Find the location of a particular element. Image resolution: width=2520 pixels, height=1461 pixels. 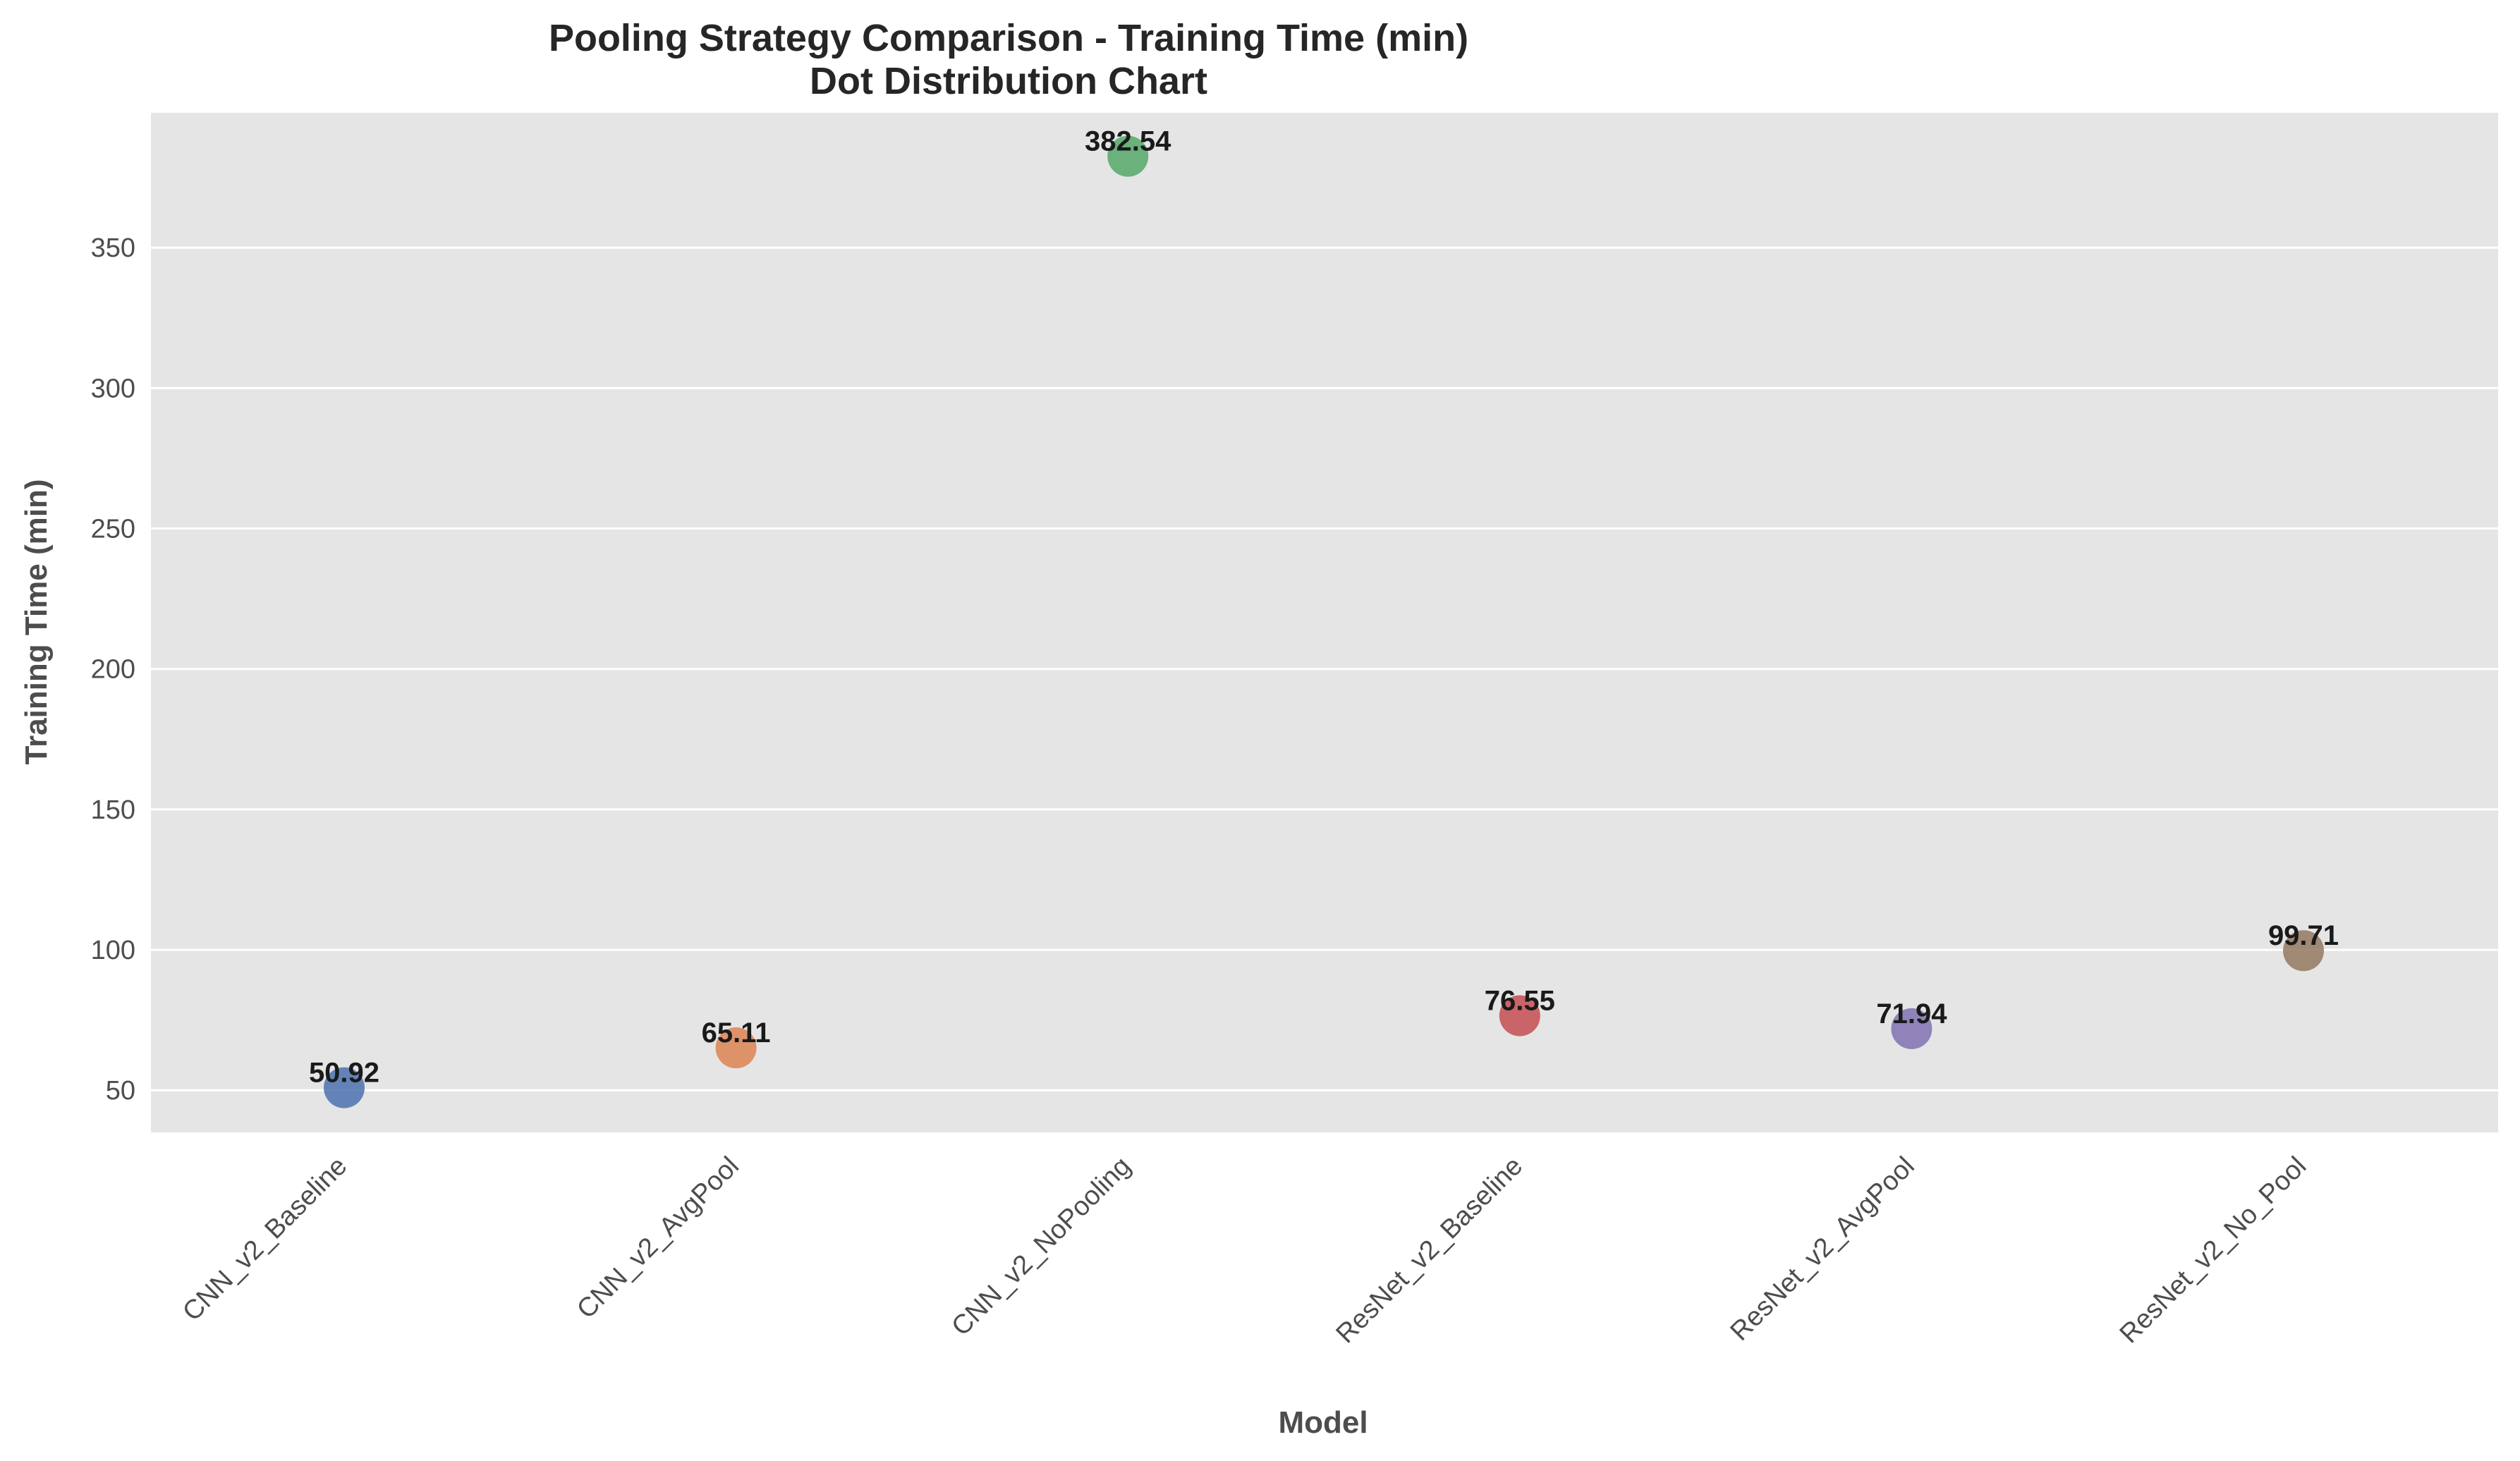

y-tick-labels: 50 100 150 200 250 300 350 is located at coordinates (113, 669).